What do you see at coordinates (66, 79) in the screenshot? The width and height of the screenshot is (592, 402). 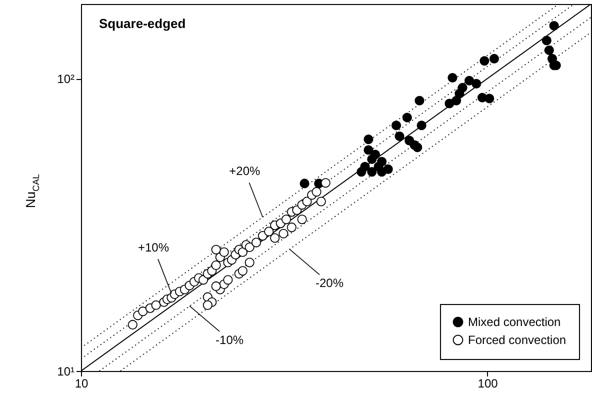 I see `y-tick-label: 10²` at bounding box center [66, 79].